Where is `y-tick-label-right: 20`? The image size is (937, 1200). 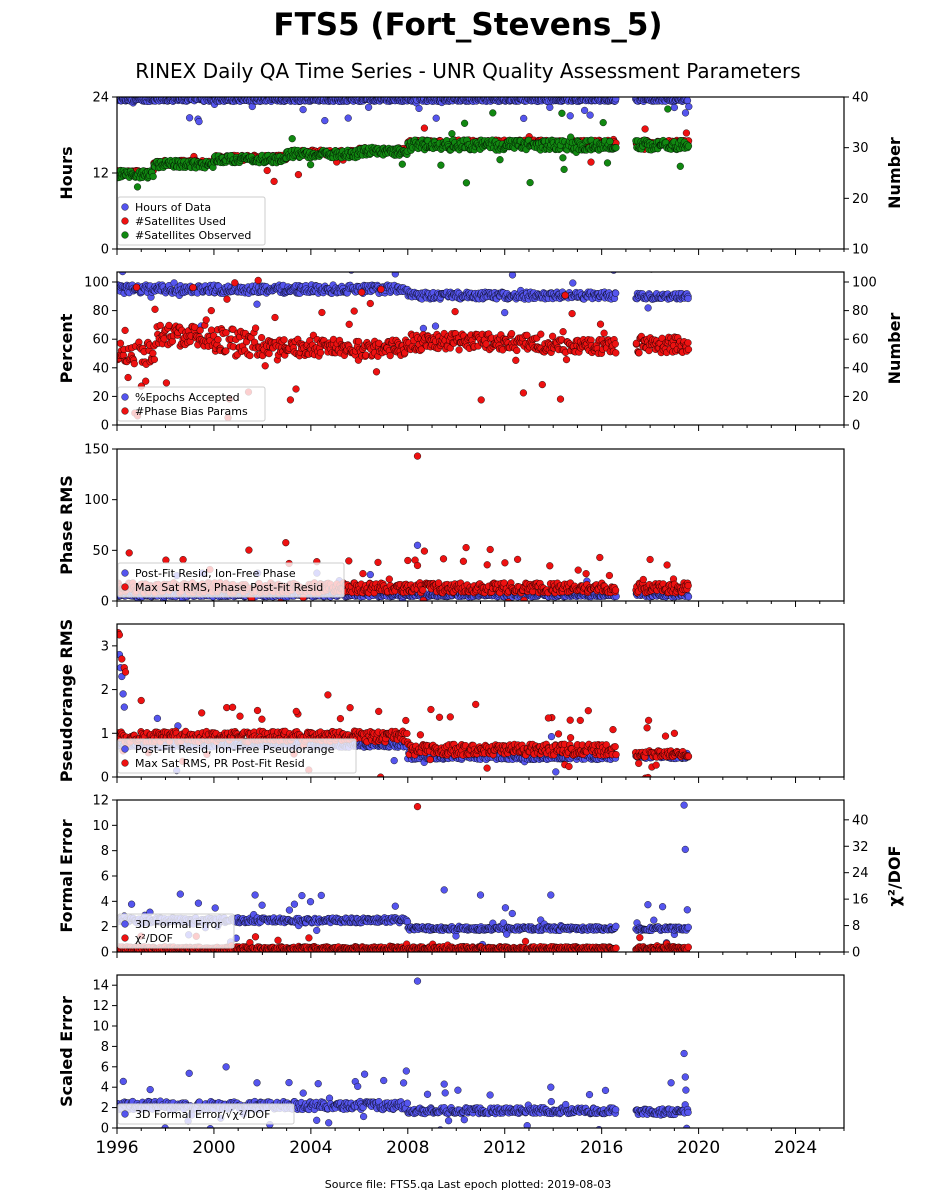
y-tick-label-right: 20 is located at coordinates (860, 397).